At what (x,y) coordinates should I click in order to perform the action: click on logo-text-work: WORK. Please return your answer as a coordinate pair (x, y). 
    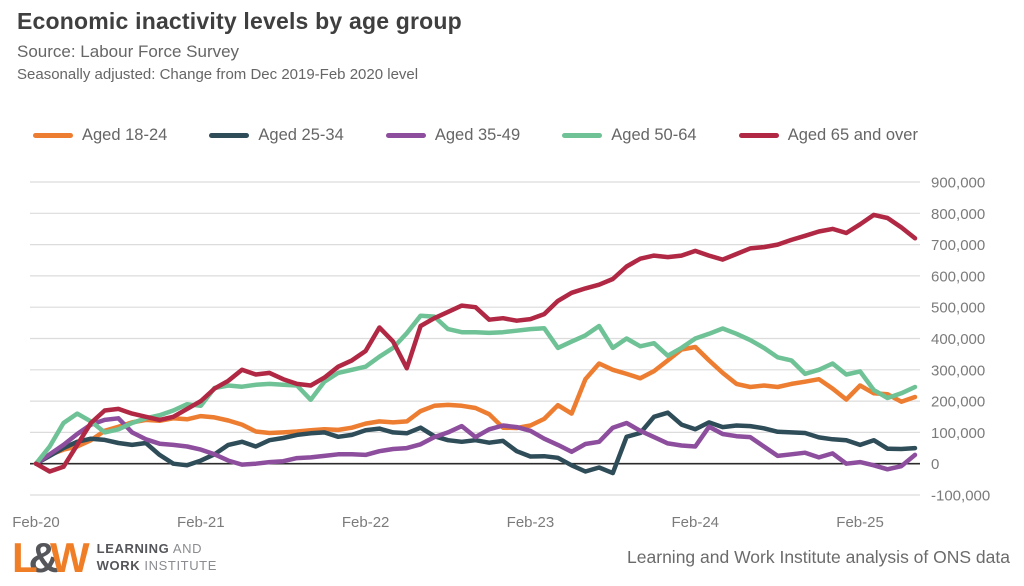
    Looking at the image, I should click on (118, 565).